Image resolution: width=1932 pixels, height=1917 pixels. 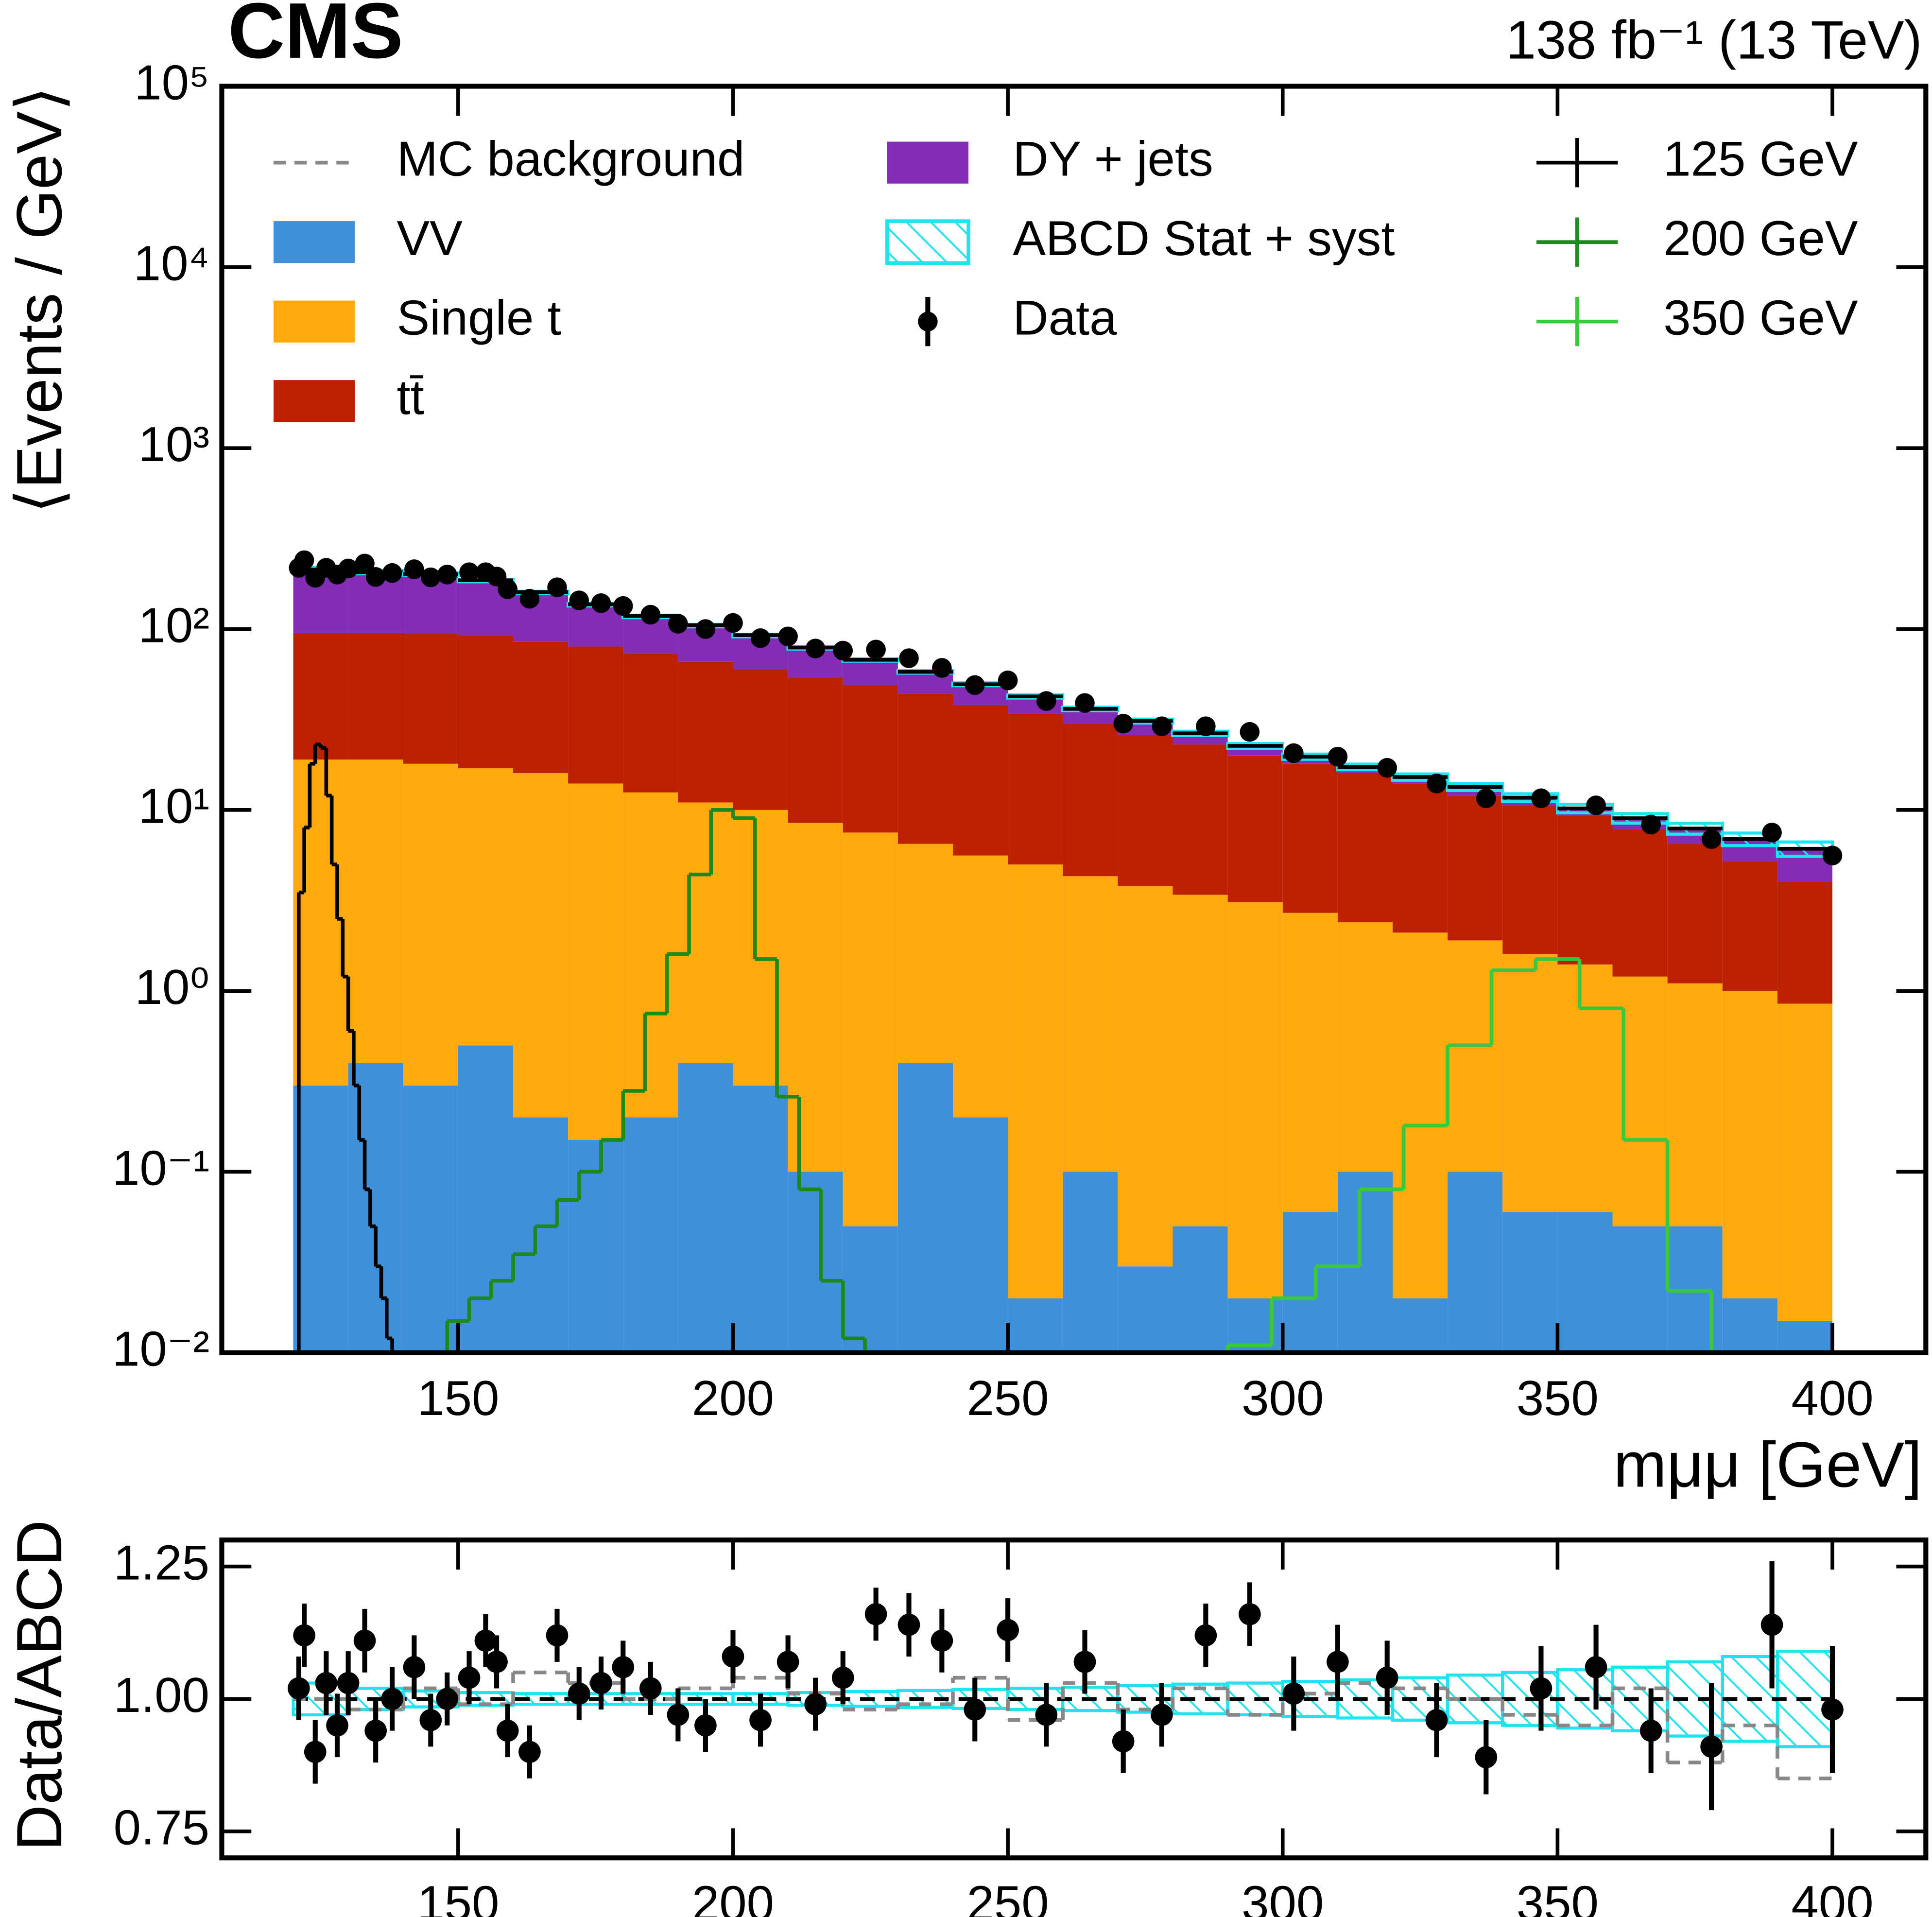 What do you see at coordinates (1008, 1399) in the screenshot?
I see `x-tick-label: 250` at bounding box center [1008, 1399].